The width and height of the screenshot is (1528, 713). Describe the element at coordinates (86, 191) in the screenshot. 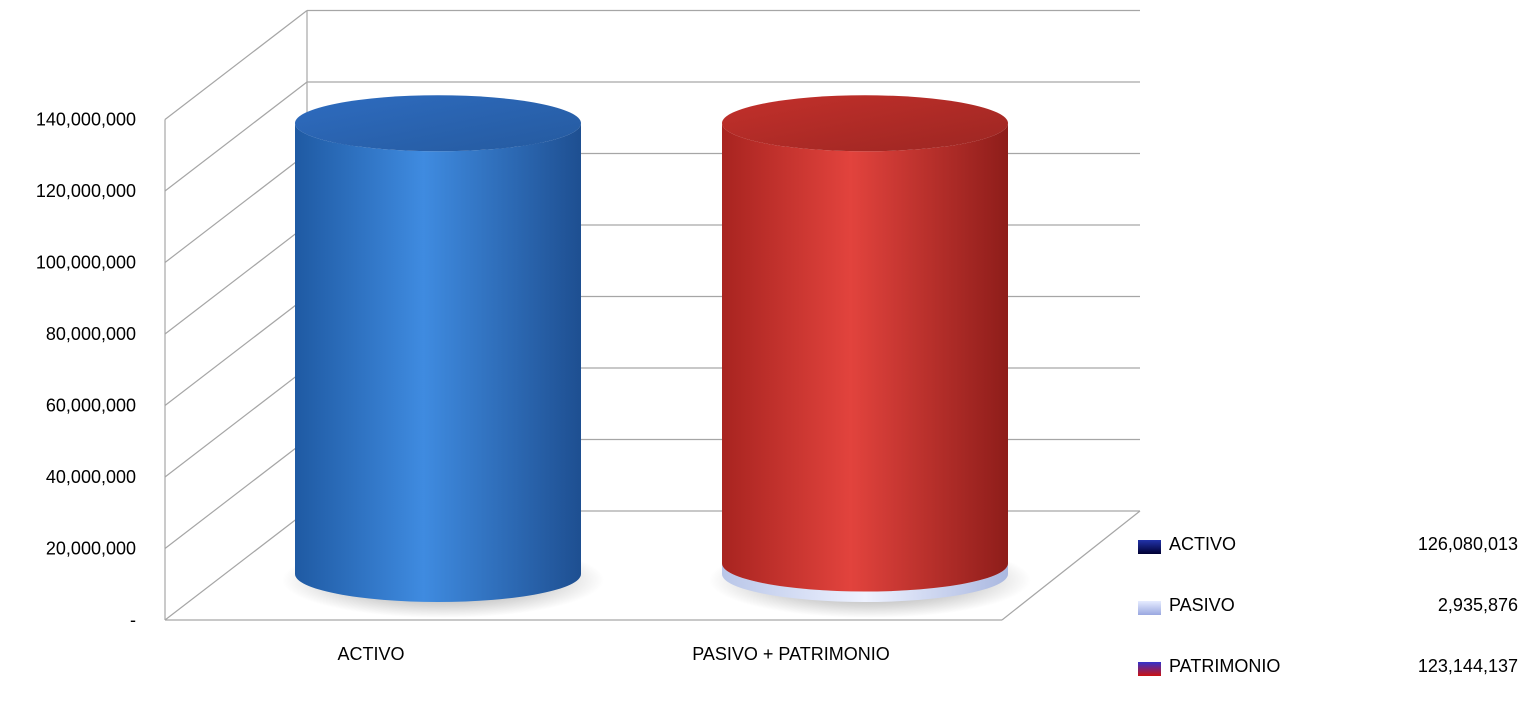

I see `y-tick-label: 120,000,000` at that location.